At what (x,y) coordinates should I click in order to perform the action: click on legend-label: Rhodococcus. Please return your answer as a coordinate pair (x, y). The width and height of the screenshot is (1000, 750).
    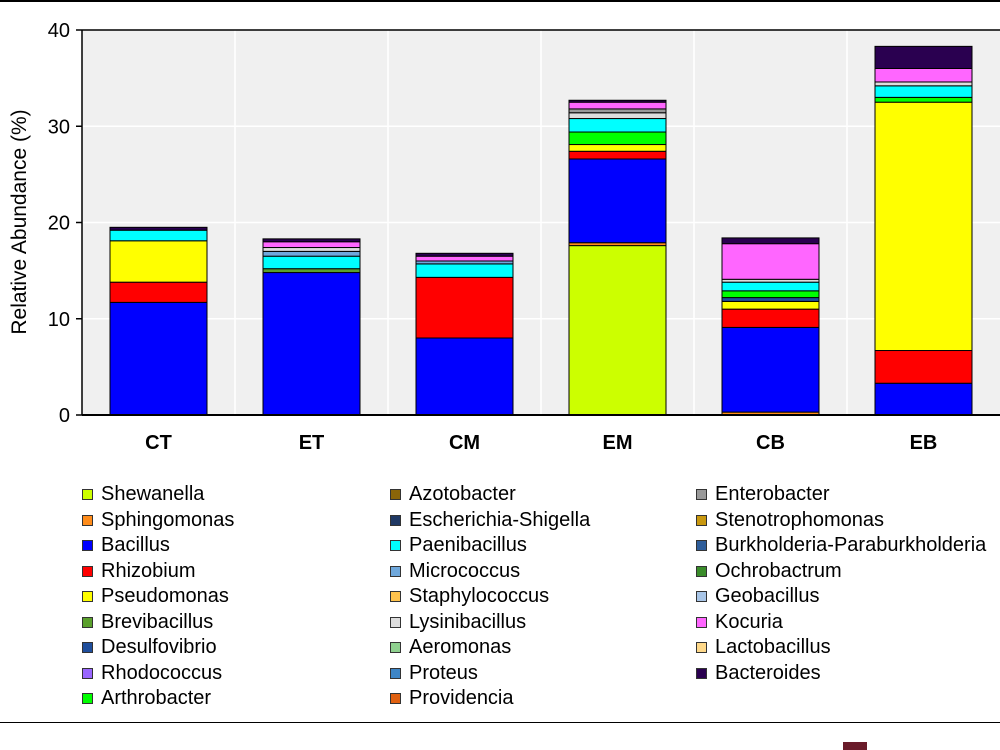
    Looking at the image, I should click on (162, 672).